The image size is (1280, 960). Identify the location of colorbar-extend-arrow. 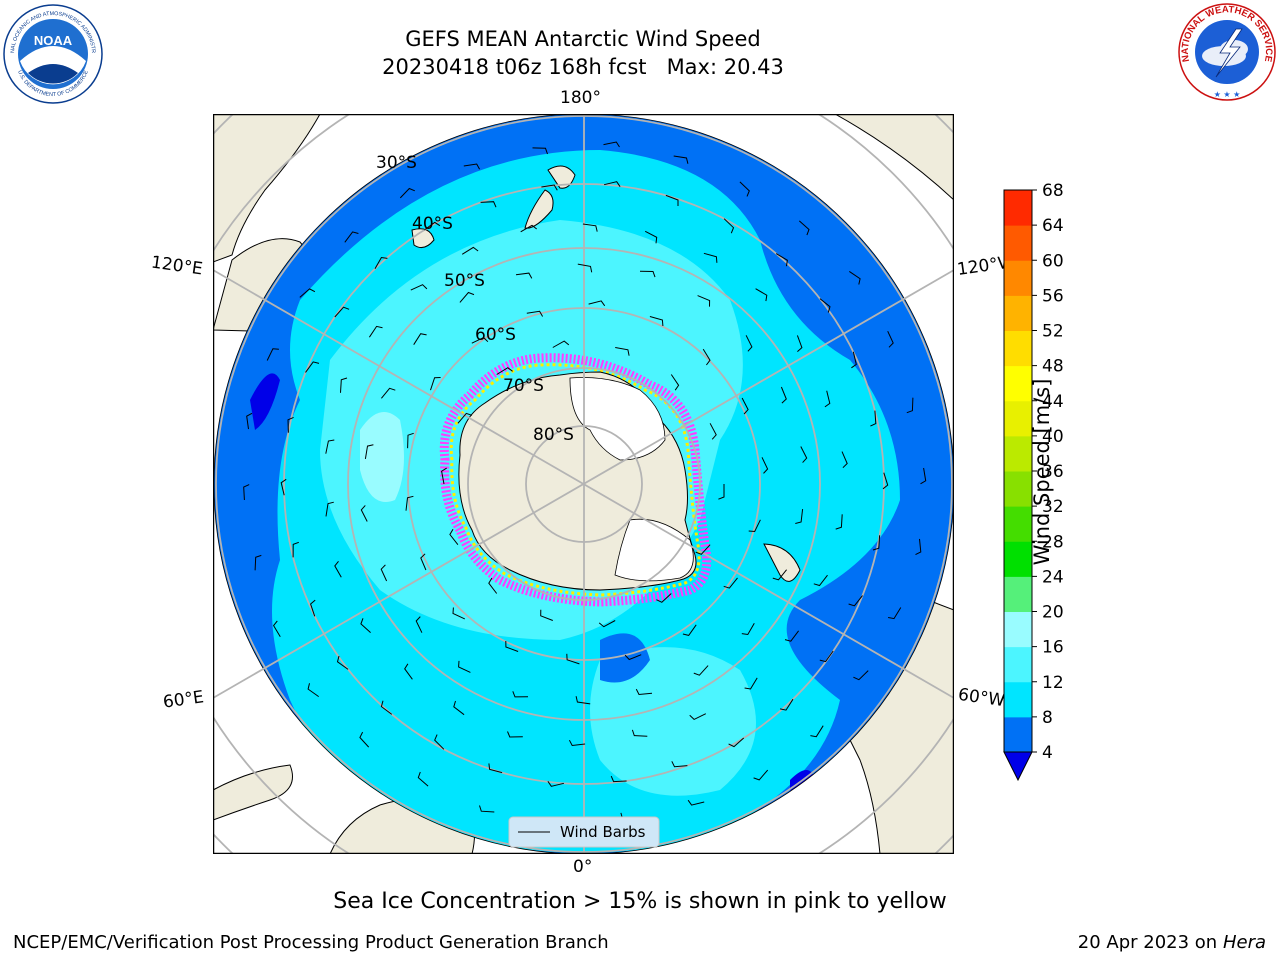
(1018, 766).